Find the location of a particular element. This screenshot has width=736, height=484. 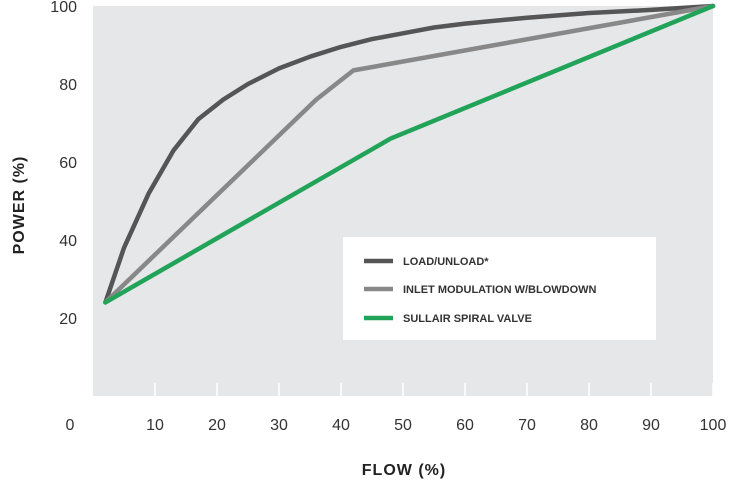

x-tick-label: 30 is located at coordinates (279, 425).